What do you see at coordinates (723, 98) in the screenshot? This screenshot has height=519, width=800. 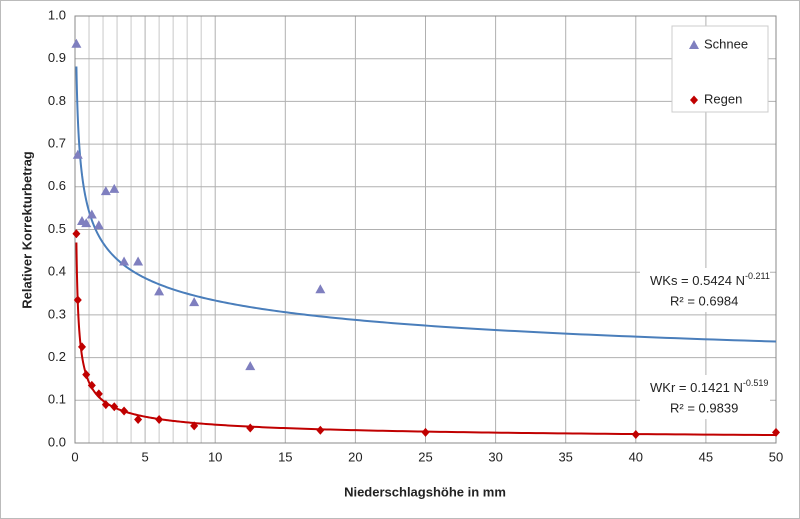 I see `legend-label: Regen` at bounding box center [723, 98].